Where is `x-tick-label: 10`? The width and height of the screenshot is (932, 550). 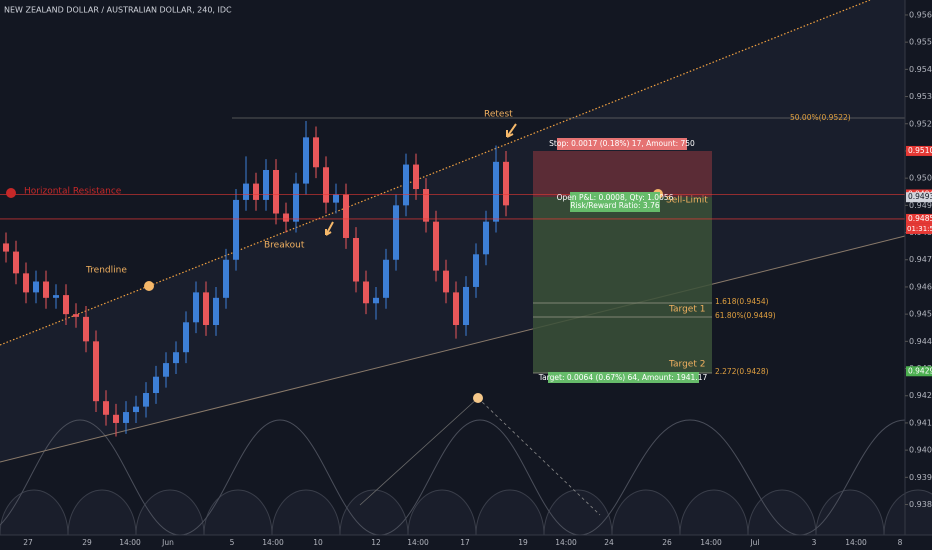
x-tick-label: 10 is located at coordinates (318, 542).